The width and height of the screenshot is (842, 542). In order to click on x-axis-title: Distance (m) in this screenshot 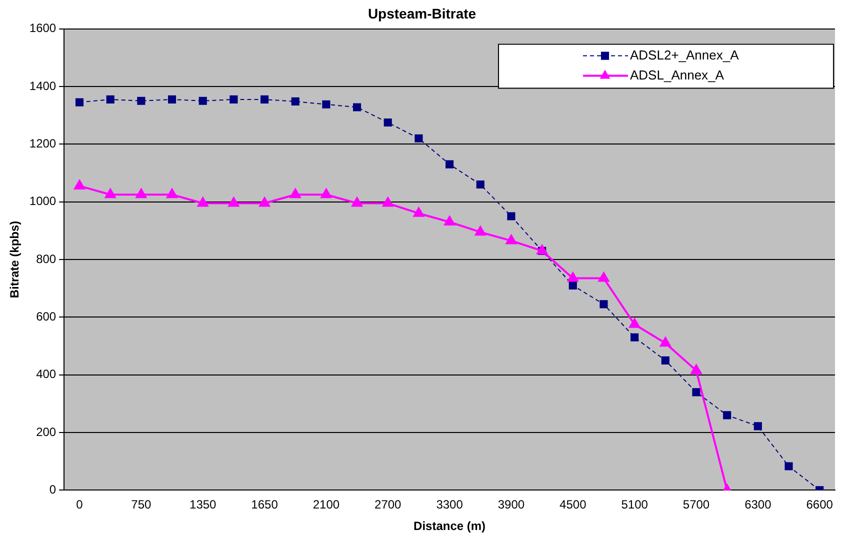, I will do `click(450, 526)`.